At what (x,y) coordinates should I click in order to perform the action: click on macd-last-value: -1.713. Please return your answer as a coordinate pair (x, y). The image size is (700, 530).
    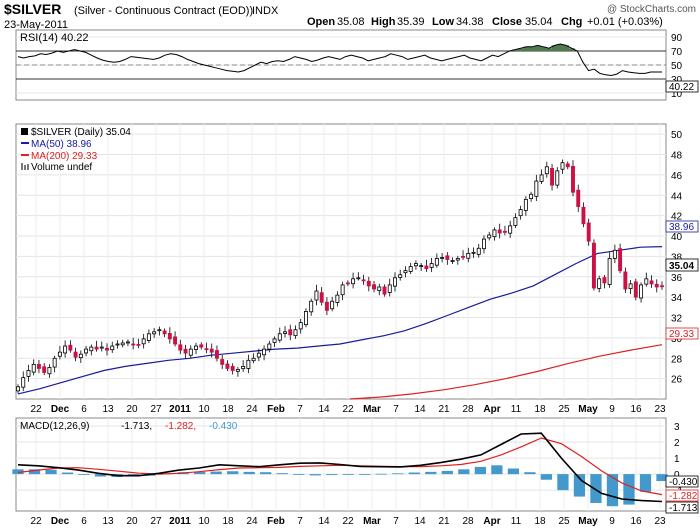
    Looking at the image, I should click on (683, 508).